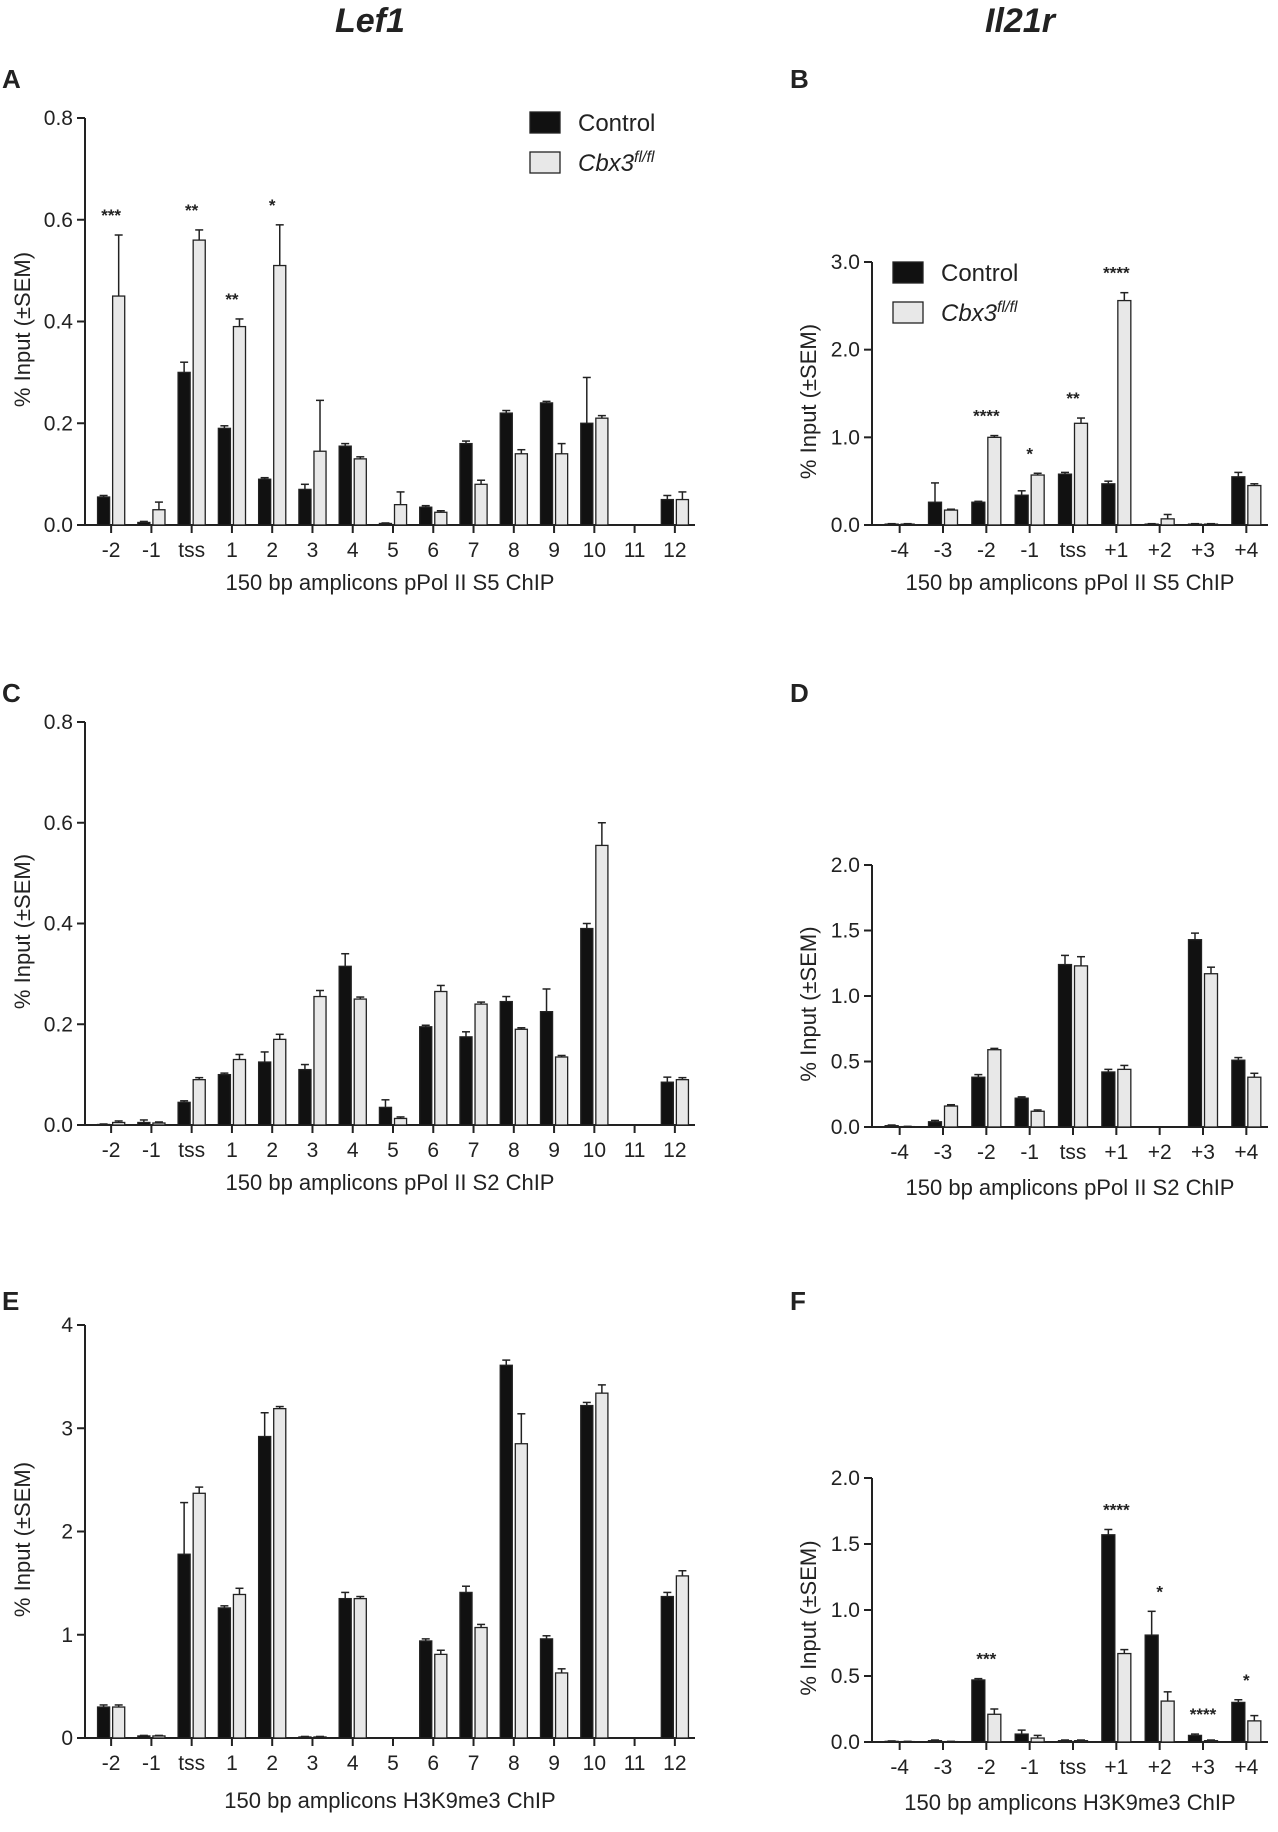 This screenshot has width=1278, height=1832. What do you see at coordinates (799, 79) in the screenshot?
I see `panel-letter: B` at bounding box center [799, 79].